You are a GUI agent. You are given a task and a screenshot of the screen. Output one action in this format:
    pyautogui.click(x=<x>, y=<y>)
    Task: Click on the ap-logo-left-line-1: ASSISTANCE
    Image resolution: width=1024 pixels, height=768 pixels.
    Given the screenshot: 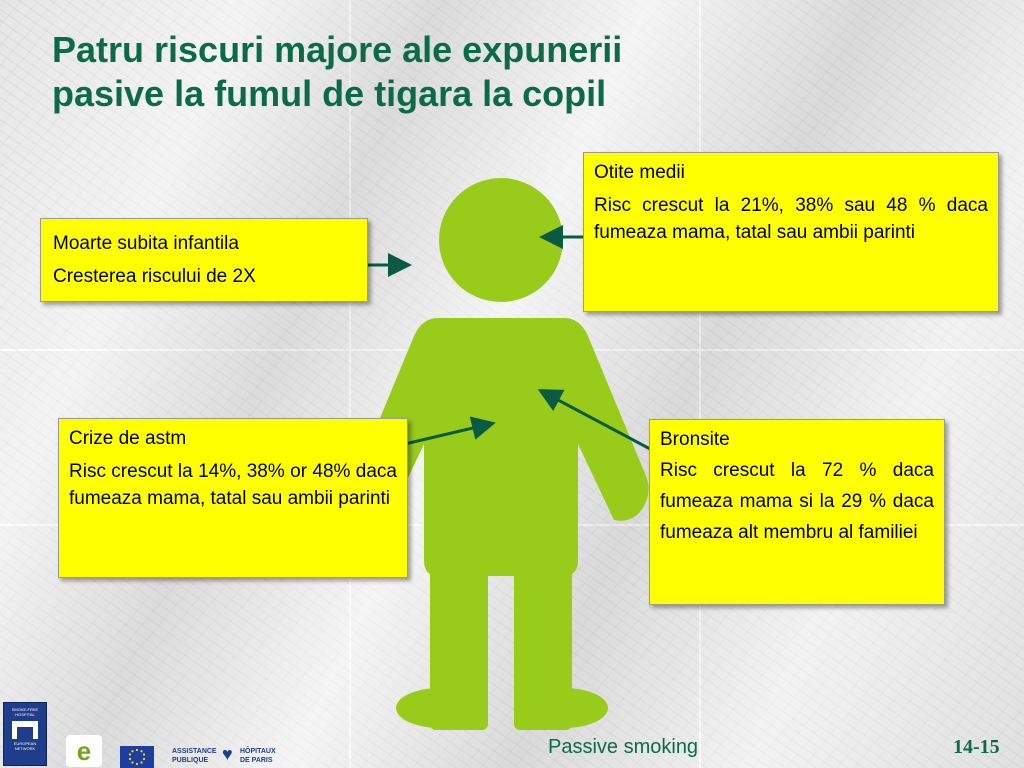 What is the action you would take?
    pyautogui.click(x=194, y=751)
    